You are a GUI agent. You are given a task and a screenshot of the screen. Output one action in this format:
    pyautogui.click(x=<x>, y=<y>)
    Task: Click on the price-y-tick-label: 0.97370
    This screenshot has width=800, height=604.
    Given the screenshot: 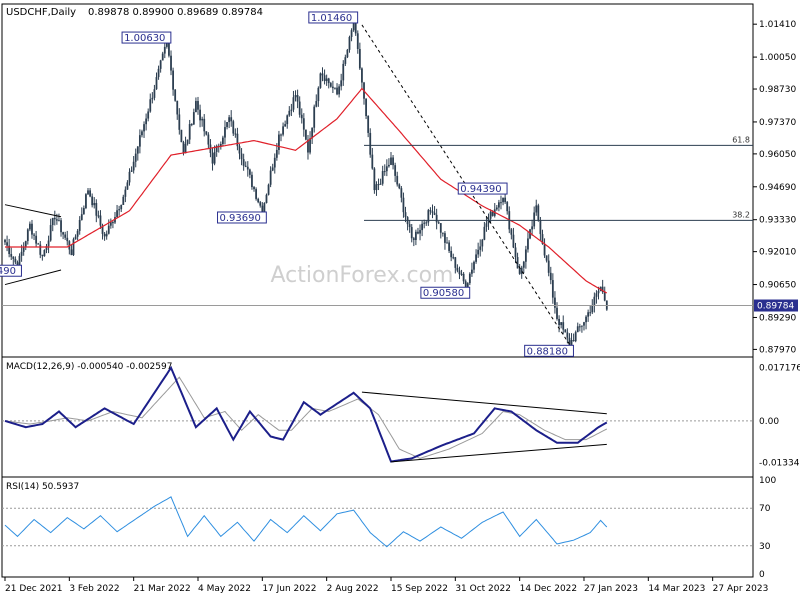 What is the action you would take?
    pyautogui.click(x=777, y=123)
    